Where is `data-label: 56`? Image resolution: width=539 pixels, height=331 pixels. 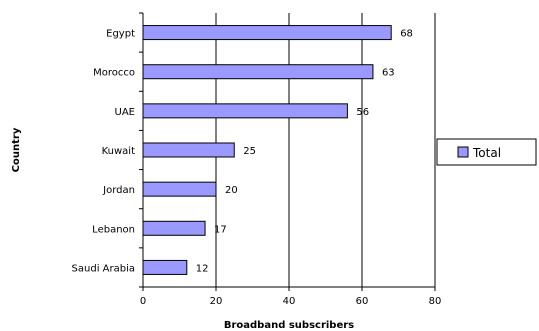
data-label: 56 is located at coordinates (362, 112).